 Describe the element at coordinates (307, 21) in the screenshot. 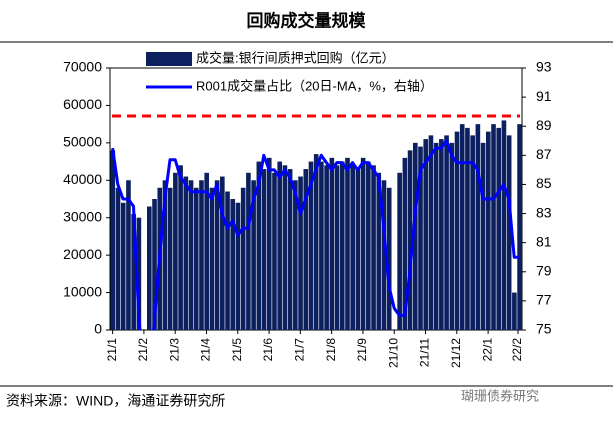

I see `chart-title: 回购成交量规模` at that location.